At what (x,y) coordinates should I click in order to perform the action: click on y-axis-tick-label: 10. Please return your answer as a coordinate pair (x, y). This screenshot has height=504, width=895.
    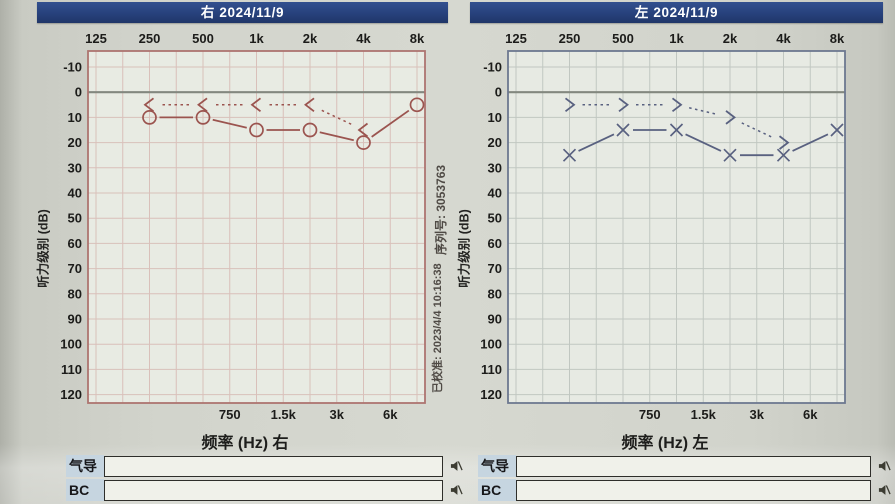
    Looking at the image, I should click on (75, 117).